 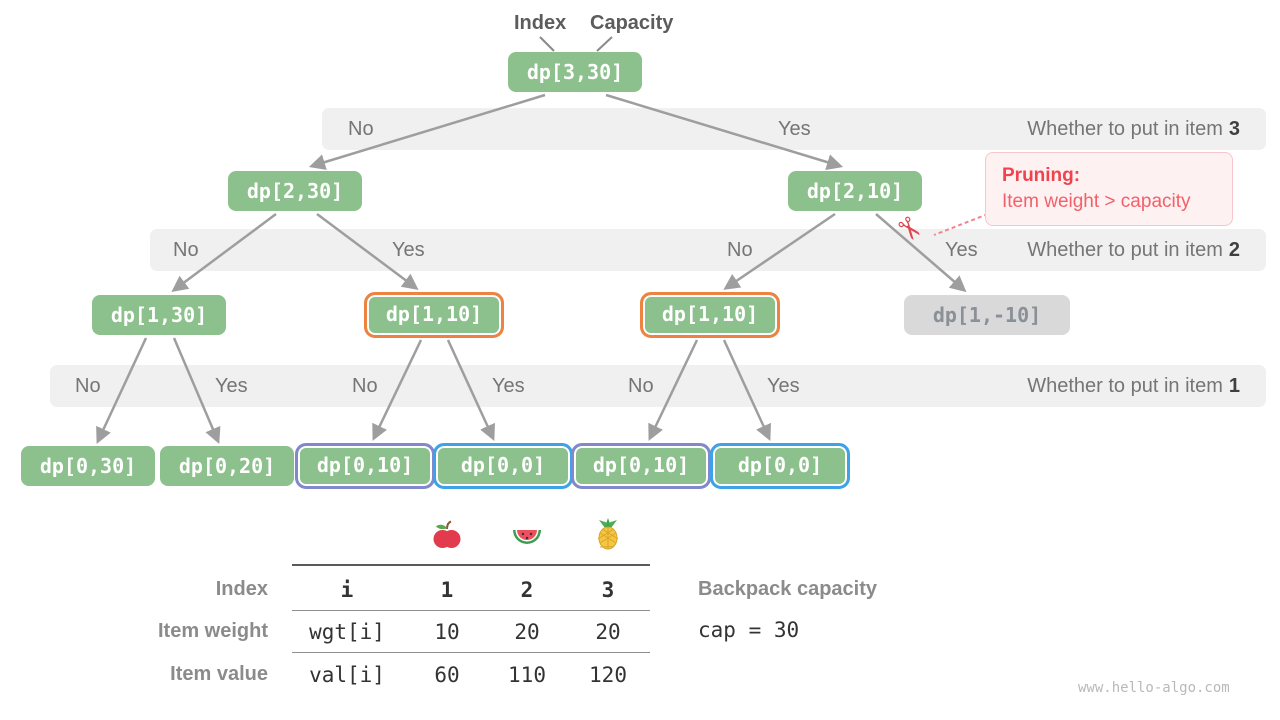 What do you see at coordinates (1096, 201) in the screenshot?
I see `pruning-body: Item weight > capacity` at bounding box center [1096, 201].